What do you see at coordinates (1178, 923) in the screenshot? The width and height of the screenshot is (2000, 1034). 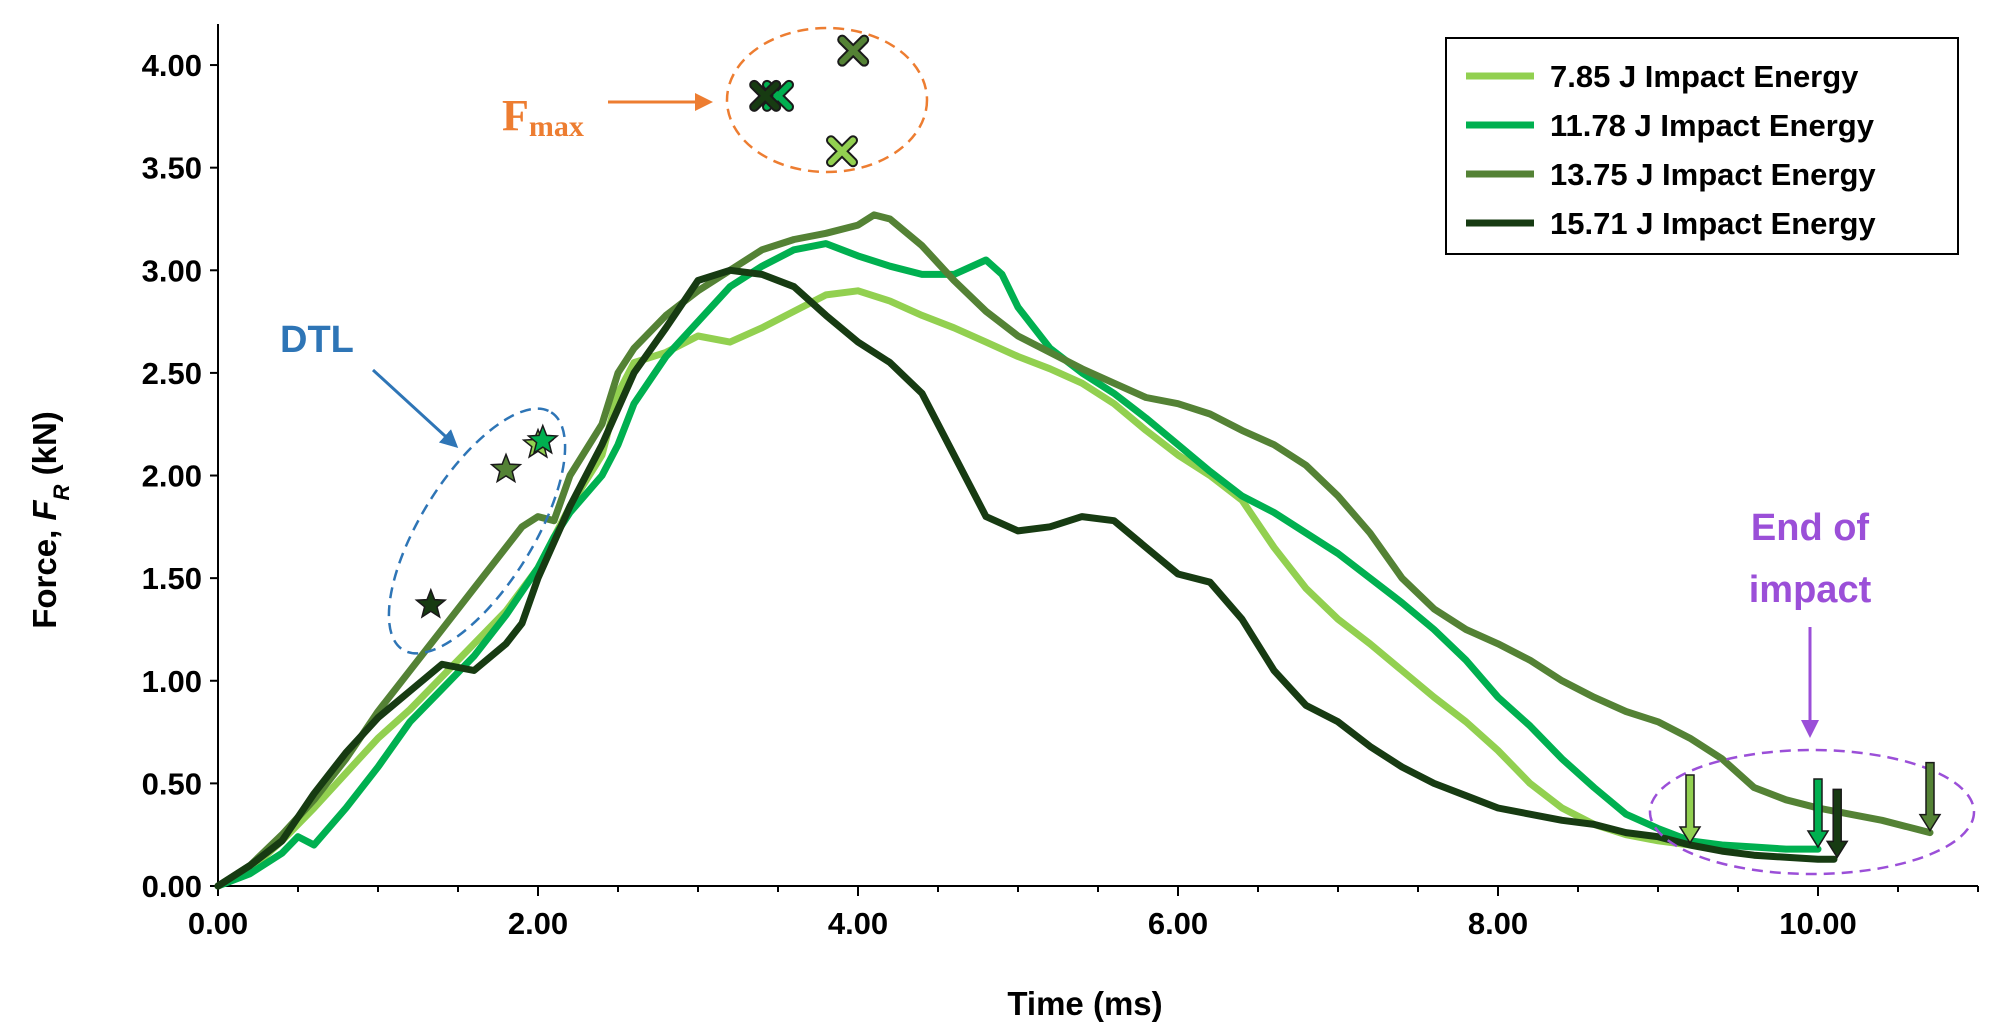 I see `x-tick-label: 6.00` at bounding box center [1178, 923].